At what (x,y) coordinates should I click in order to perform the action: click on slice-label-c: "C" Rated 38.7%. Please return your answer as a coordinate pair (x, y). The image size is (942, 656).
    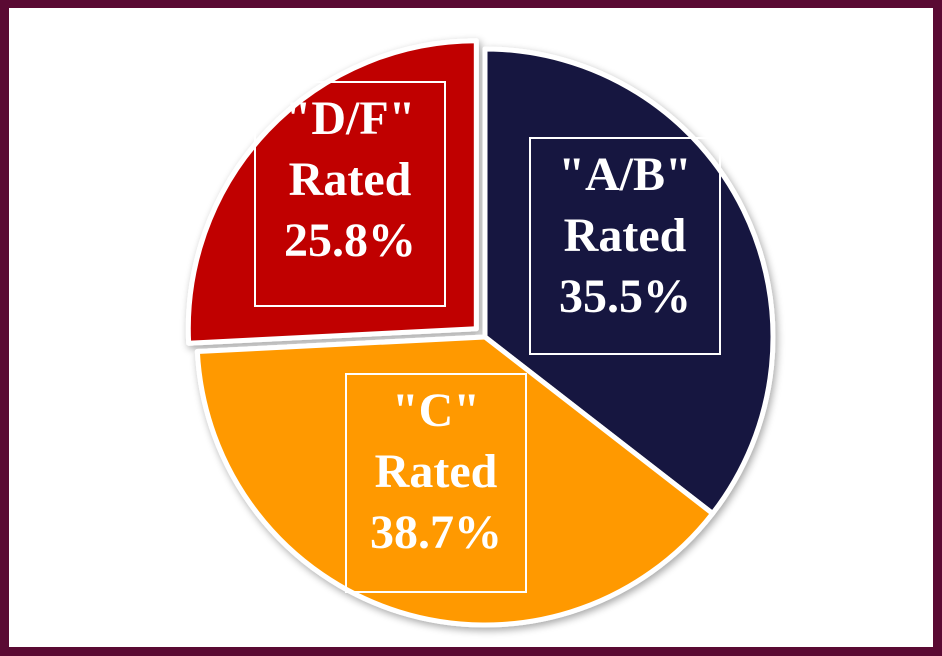
    Looking at the image, I should click on (436, 483).